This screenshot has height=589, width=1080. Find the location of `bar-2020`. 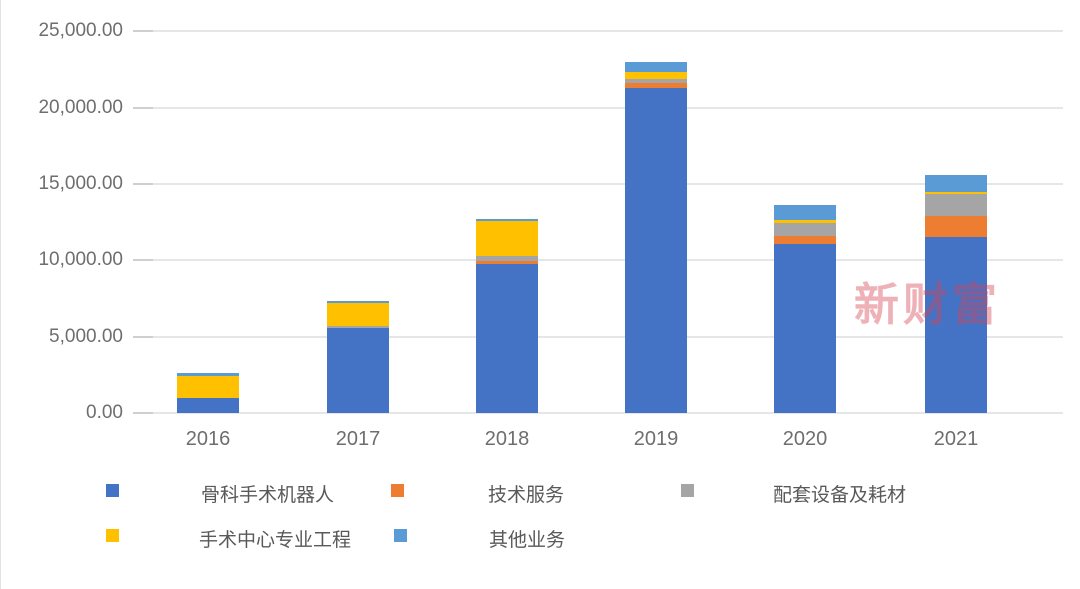

bar-2020 is located at coordinates (805, 309).